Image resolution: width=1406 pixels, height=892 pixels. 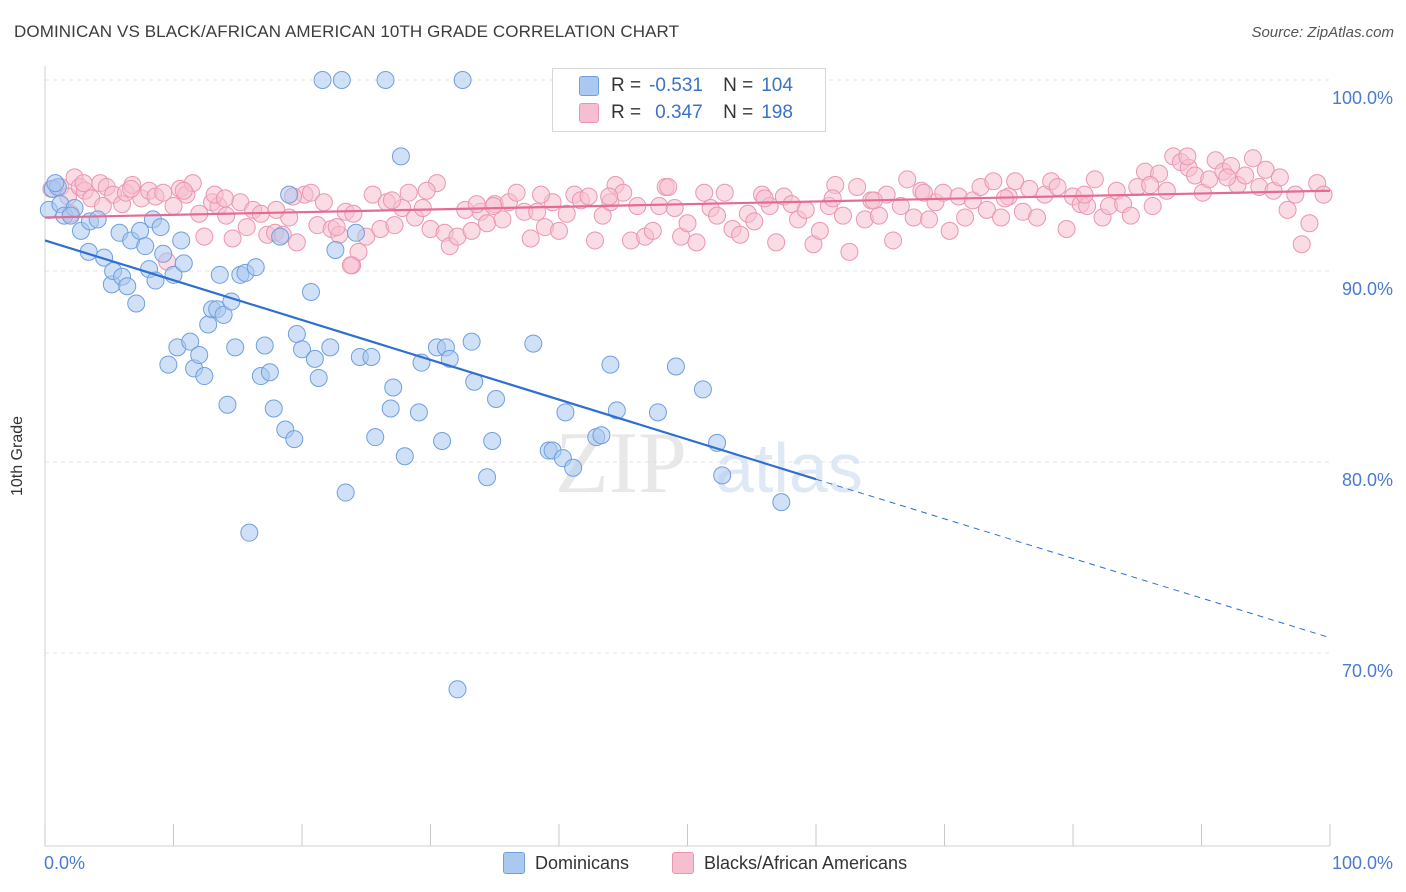 What do you see at coordinates (1367, 289) in the screenshot?
I see `y-tick-label: 90.0%` at bounding box center [1367, 289].